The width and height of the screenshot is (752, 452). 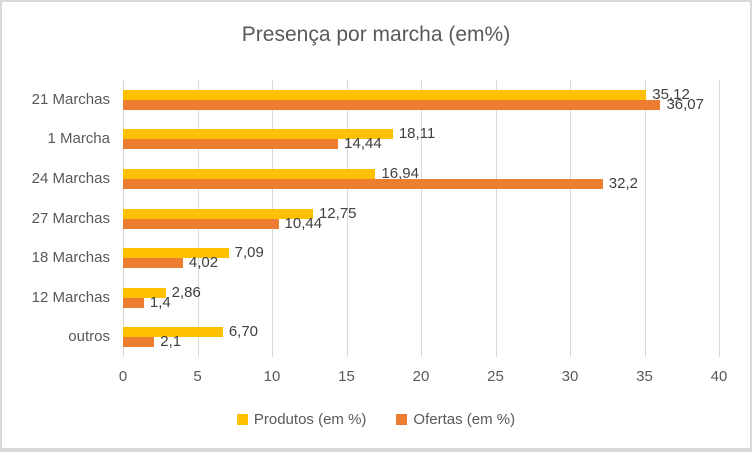 What do you see at coordinates (363, 144) in the screenshot?
I see `data-label-ofertas-1-marcha: 14,44` at bounding box center [363, 144].